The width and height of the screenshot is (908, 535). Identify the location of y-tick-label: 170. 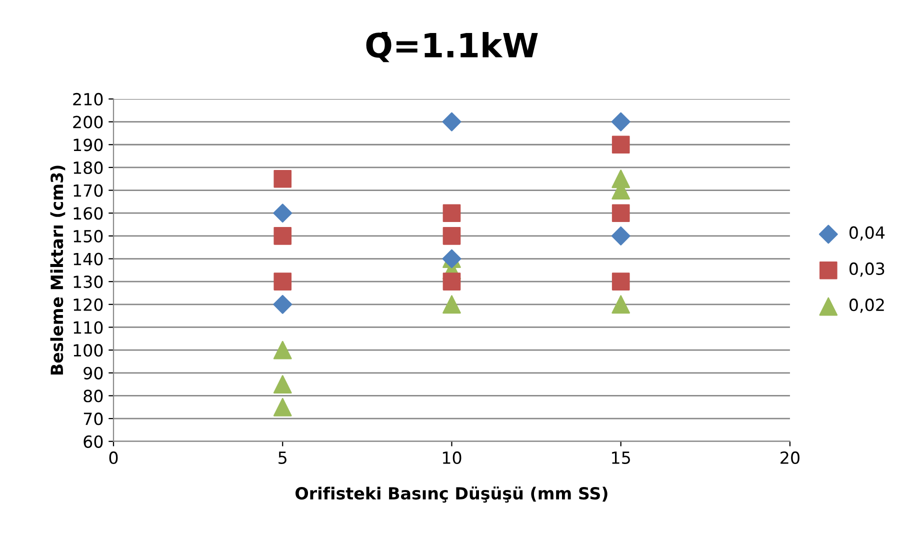
(88, 190).